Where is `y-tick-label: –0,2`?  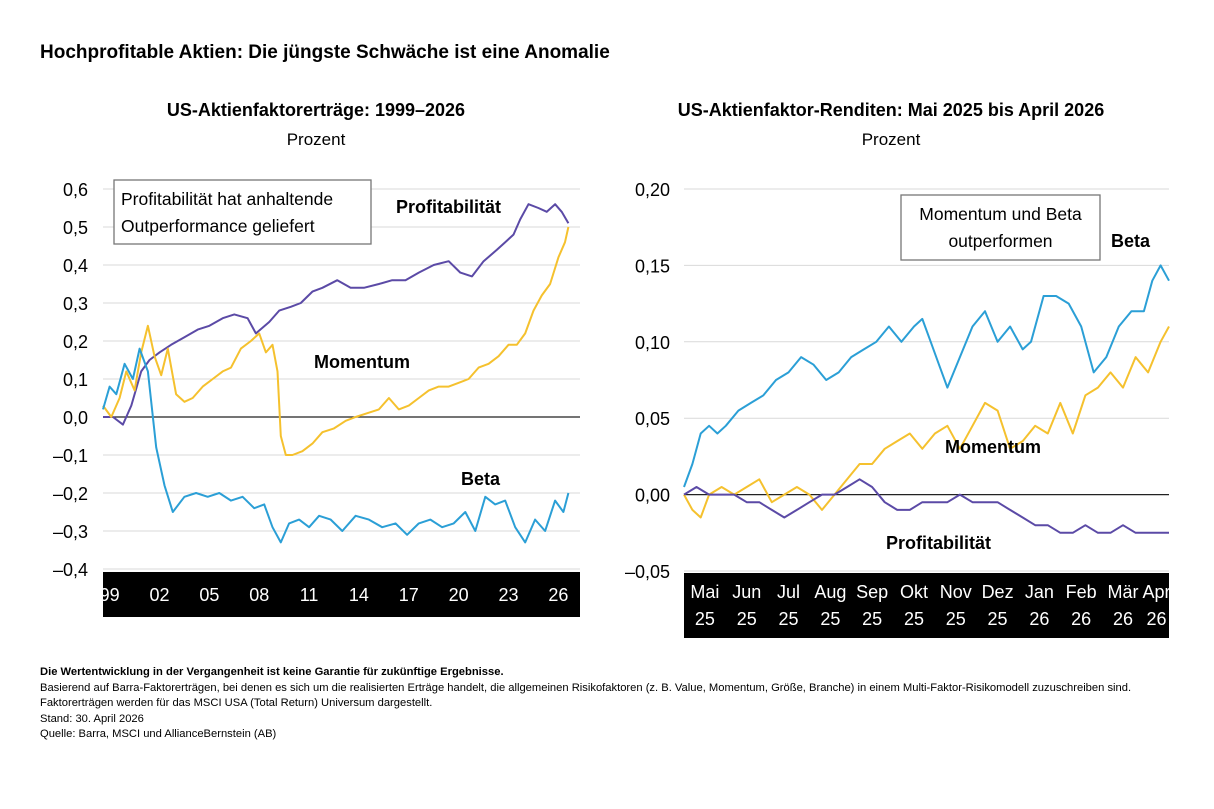
y-tick-label: –0,2 is located at coordinates (70, 494).